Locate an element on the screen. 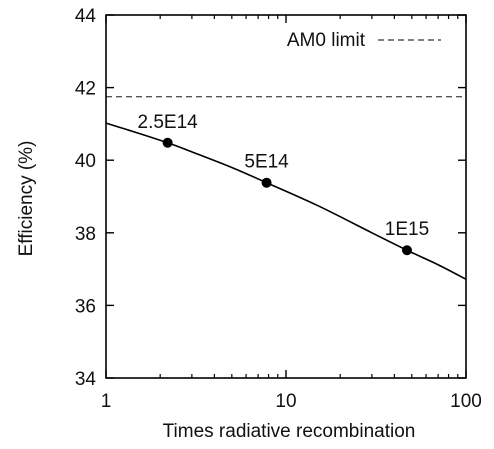  data-points is located at coordinates (287, 196).